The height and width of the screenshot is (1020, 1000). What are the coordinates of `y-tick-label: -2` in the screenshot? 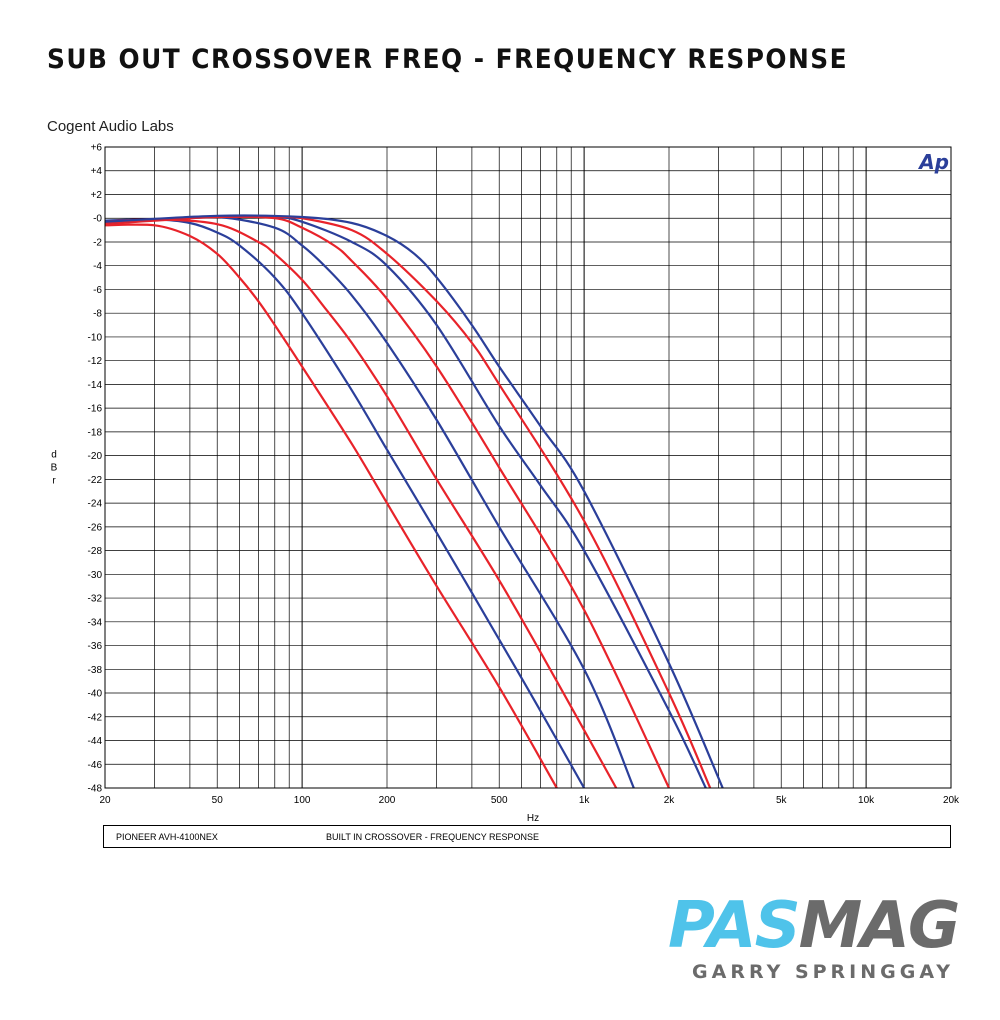 It's located at (97, 242).